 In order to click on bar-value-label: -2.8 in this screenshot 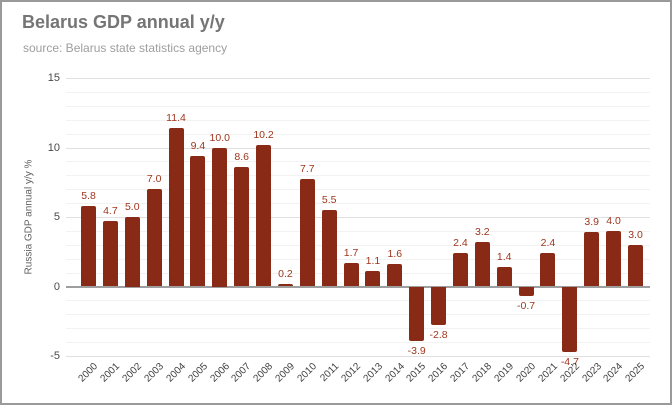, I will do `click(438, 335)`.